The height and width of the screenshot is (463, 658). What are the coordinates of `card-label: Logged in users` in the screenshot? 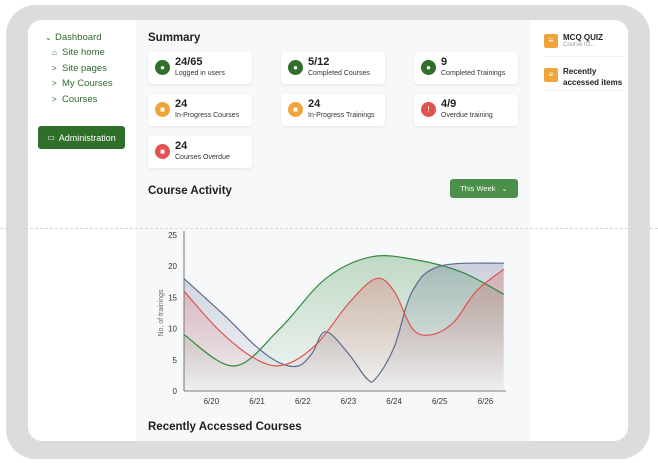 It's located at (200, 73).